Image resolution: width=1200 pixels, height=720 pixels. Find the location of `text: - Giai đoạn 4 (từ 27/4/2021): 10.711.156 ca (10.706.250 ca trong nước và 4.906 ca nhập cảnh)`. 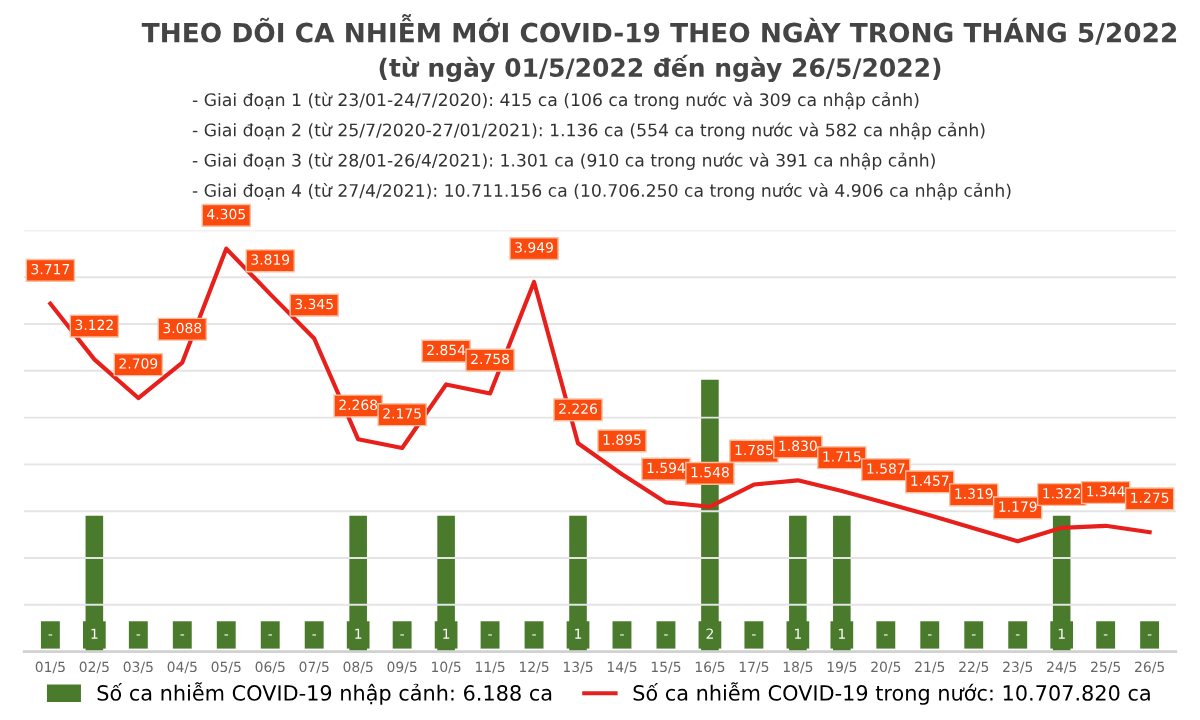

text: - Giai đoạn 4 (từ 27/4/2021): 10.711.156 ca (10.706.250 ca trong nước và 4.906 ca nhập cảnh) is located at coordinates (601, 191).